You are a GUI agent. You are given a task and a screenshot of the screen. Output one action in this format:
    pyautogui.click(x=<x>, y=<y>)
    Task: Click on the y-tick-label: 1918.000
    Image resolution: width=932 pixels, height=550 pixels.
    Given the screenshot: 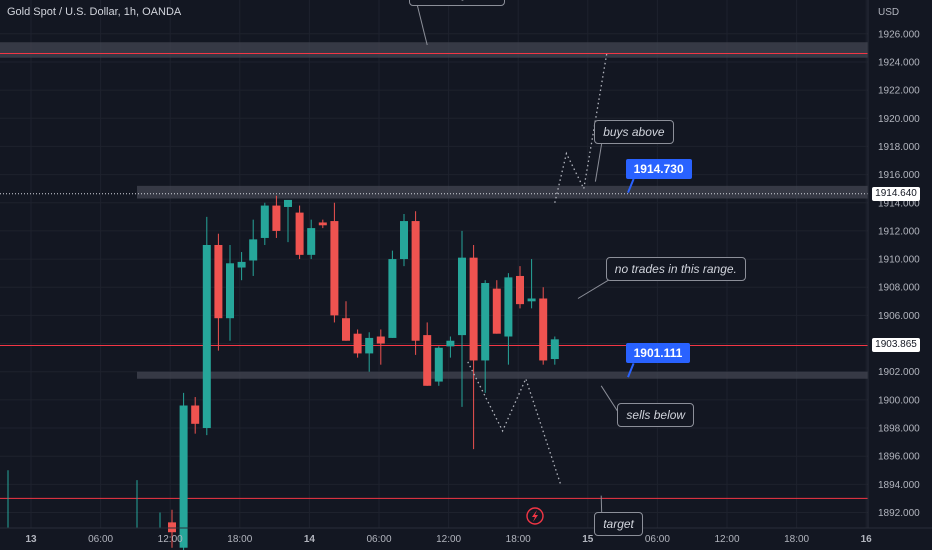 What is the action you would take?
    pyautogui.click(x=899, y=147)
    